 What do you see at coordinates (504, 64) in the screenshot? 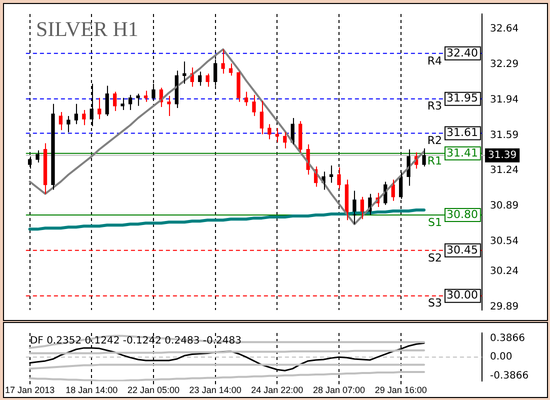
I see `y-tick-label: 32.29` at bounding box center [504, 64].